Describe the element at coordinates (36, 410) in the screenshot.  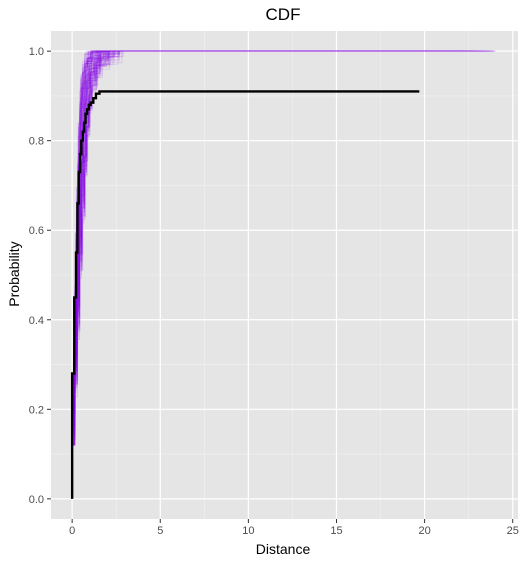
I see `y-tick-label: 0.2` at that location.